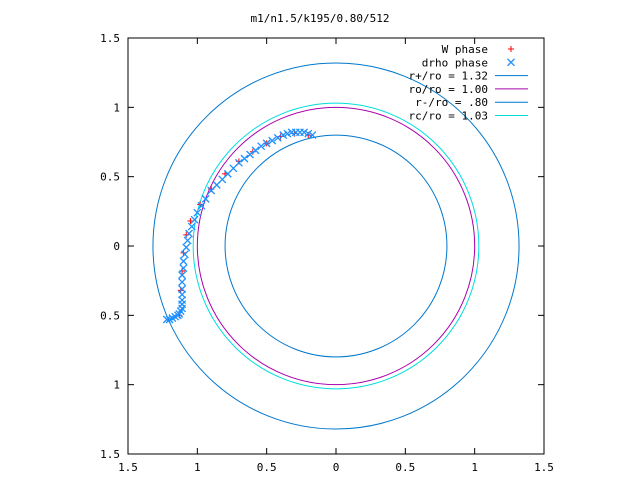 The width and height of the screenshot is (640, 480). I want to click on x-tick-labels: 1.5 1 0.5 0 0.5 1 1.5, so click(336, 467).